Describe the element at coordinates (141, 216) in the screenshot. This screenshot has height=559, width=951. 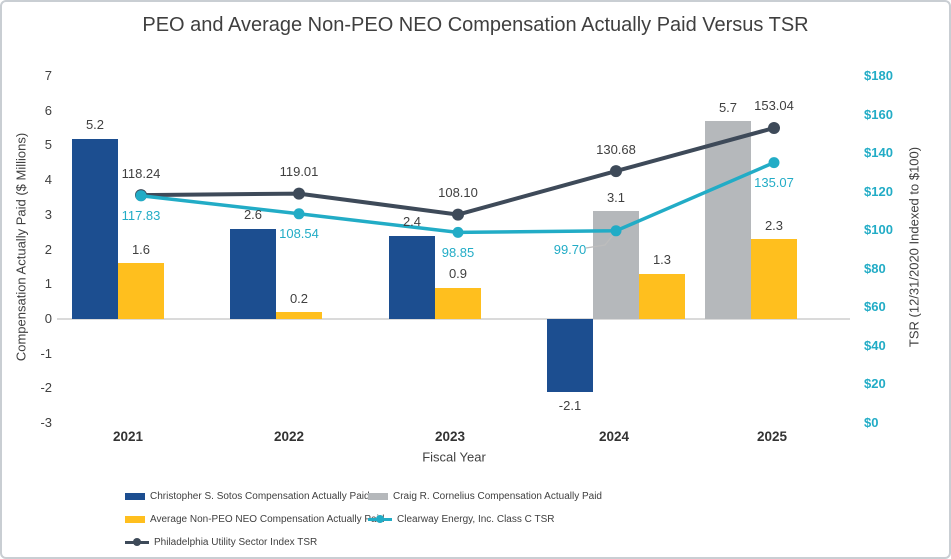
I see `clearway-class-c-tsr-label-2021: 117.83` at that location.